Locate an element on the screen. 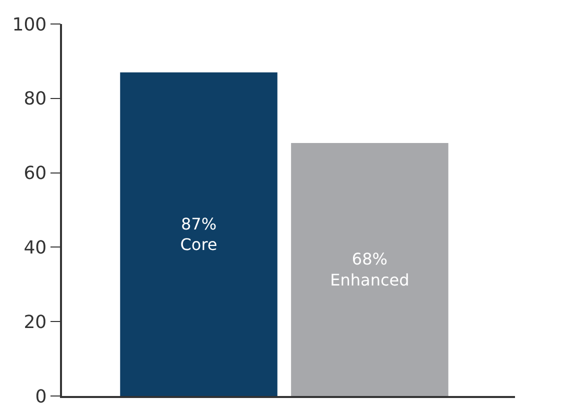 Image resolution: width=565 pixels, height=419 pixels. y-tick-label: 80 is located at coordinates (35, 99).